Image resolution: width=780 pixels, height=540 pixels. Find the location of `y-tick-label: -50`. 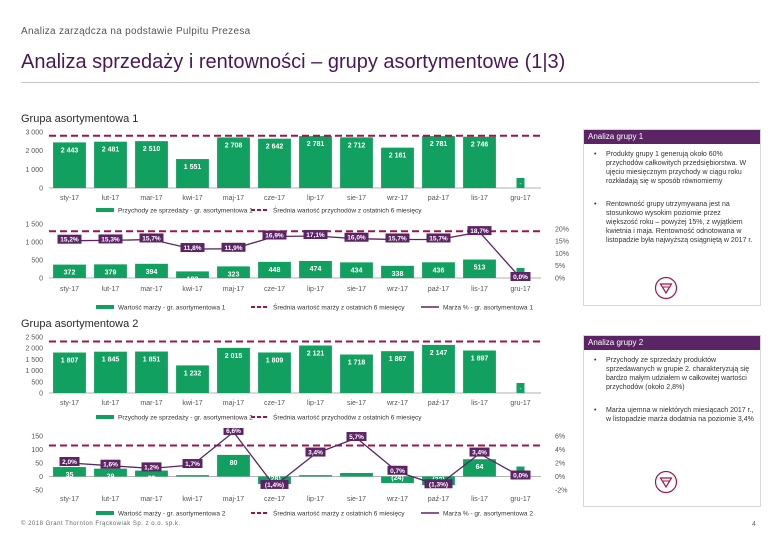

y-tick-label: -50 is located at coordinates (38, 491).